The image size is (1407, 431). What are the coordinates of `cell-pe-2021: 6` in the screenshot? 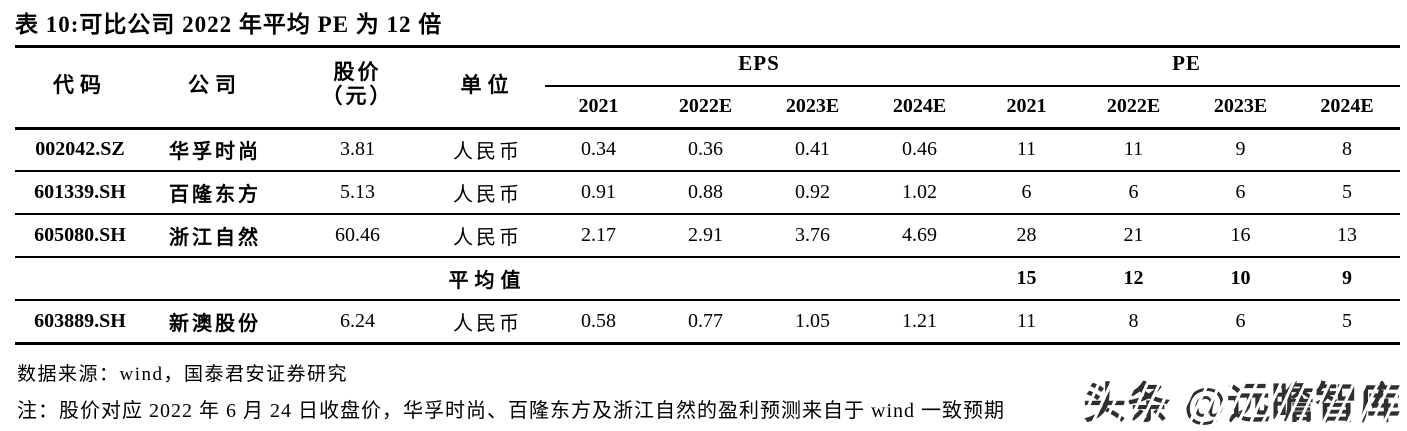 It's located at (1027, 193).